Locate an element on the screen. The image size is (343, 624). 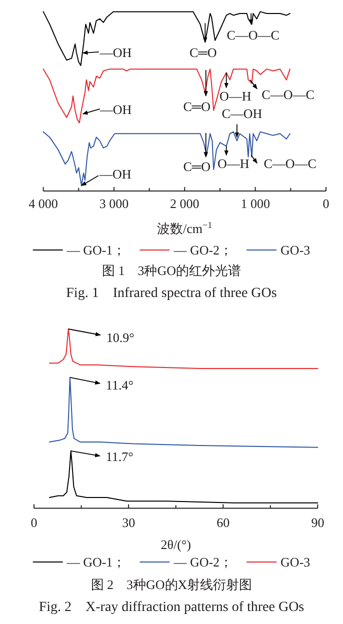
annotation: C—OH is located at coordinates (242, 114).